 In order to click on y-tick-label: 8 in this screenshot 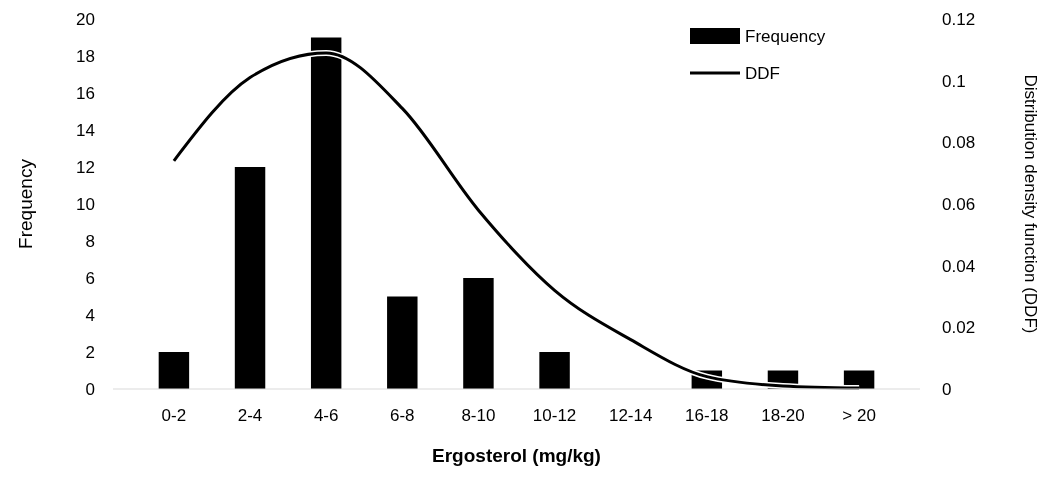, I will do `click(90, 241)`.